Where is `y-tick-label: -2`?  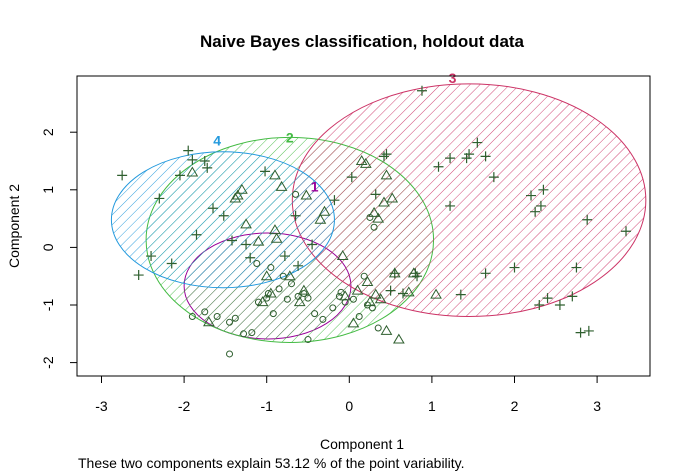 y-tick-label: -2 is located at coordinates (48, 362).